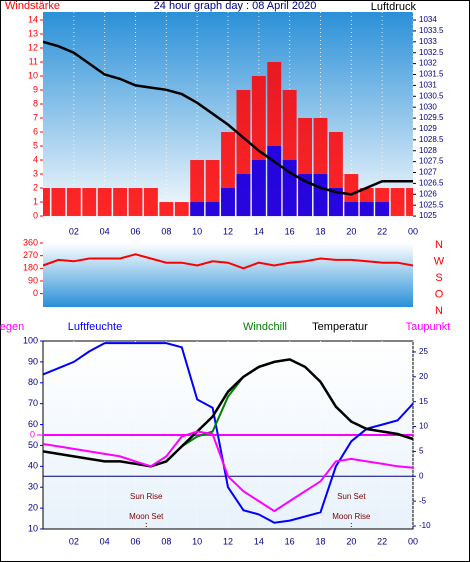 The image size is (470, 562). I want to click on annotation: Sun Set, so click(351, 496).